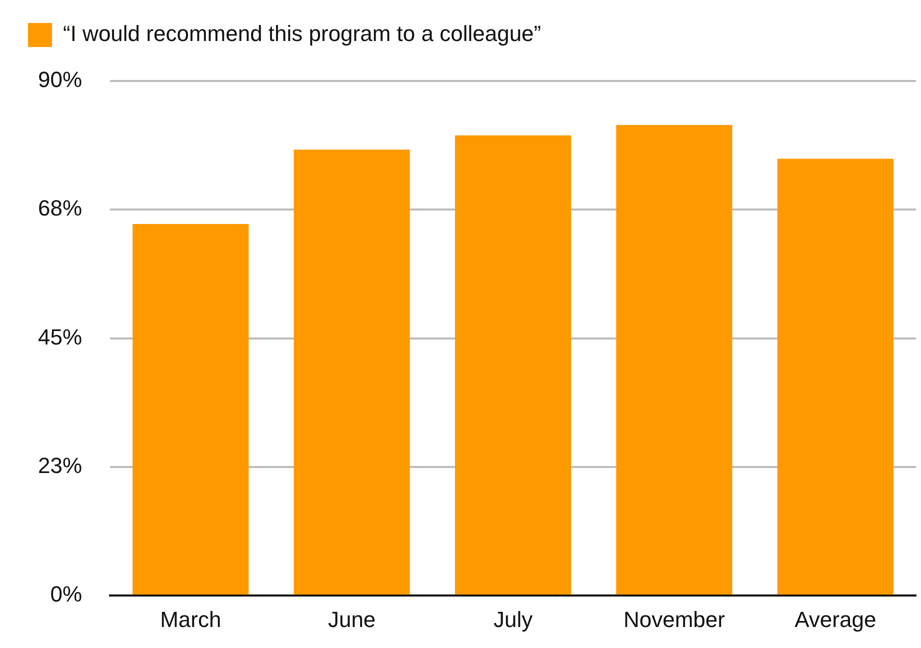 The image size is (921, 648). Describe the element at coordinates (191, 619) in the screenshot. I see `x-tick-label: March` at that location.